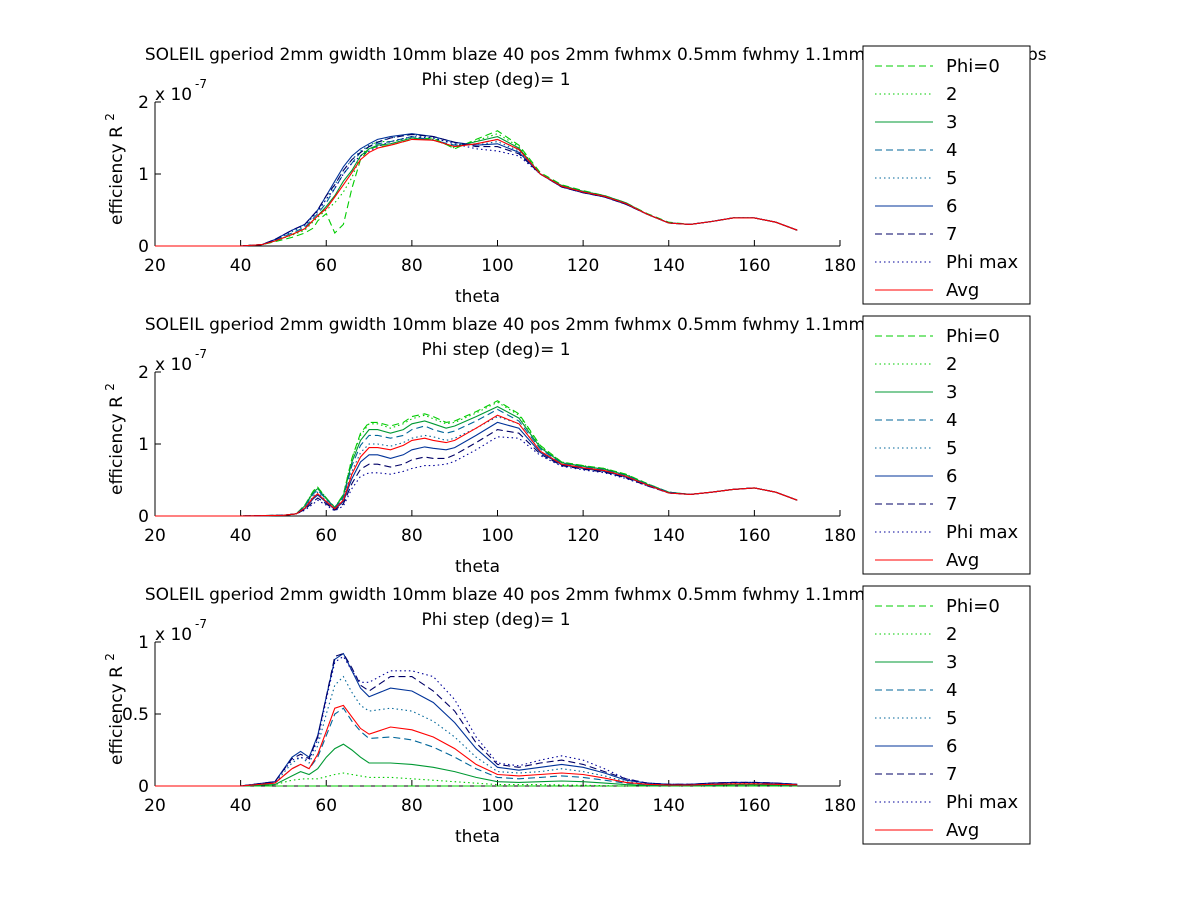 The image size is (1200, 906). I want to click on legend-label: 4, so click(951, 150).